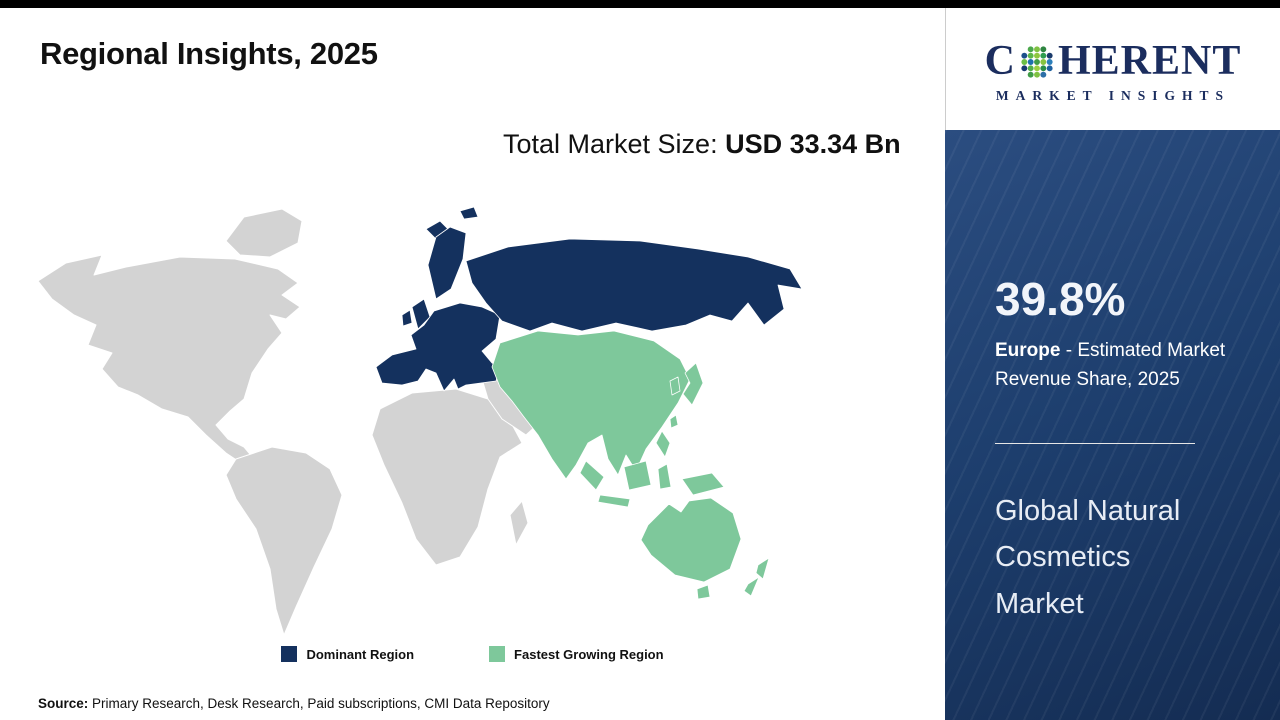 This screenshot has width=1280, height=720. I want to click on map-north-america, so click(169, 360).